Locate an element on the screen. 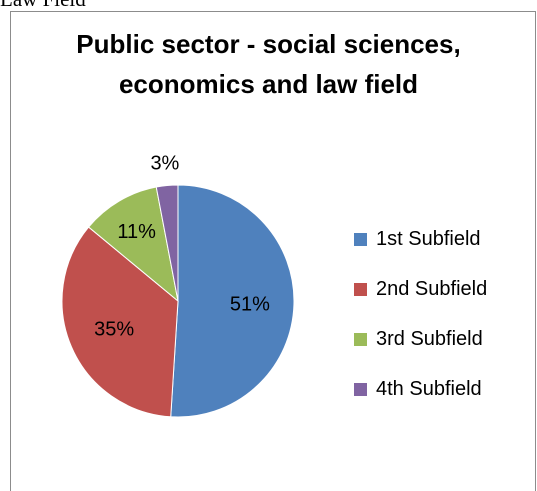  legend-label: 3rd Subfield is located at coordinates (429, 338).